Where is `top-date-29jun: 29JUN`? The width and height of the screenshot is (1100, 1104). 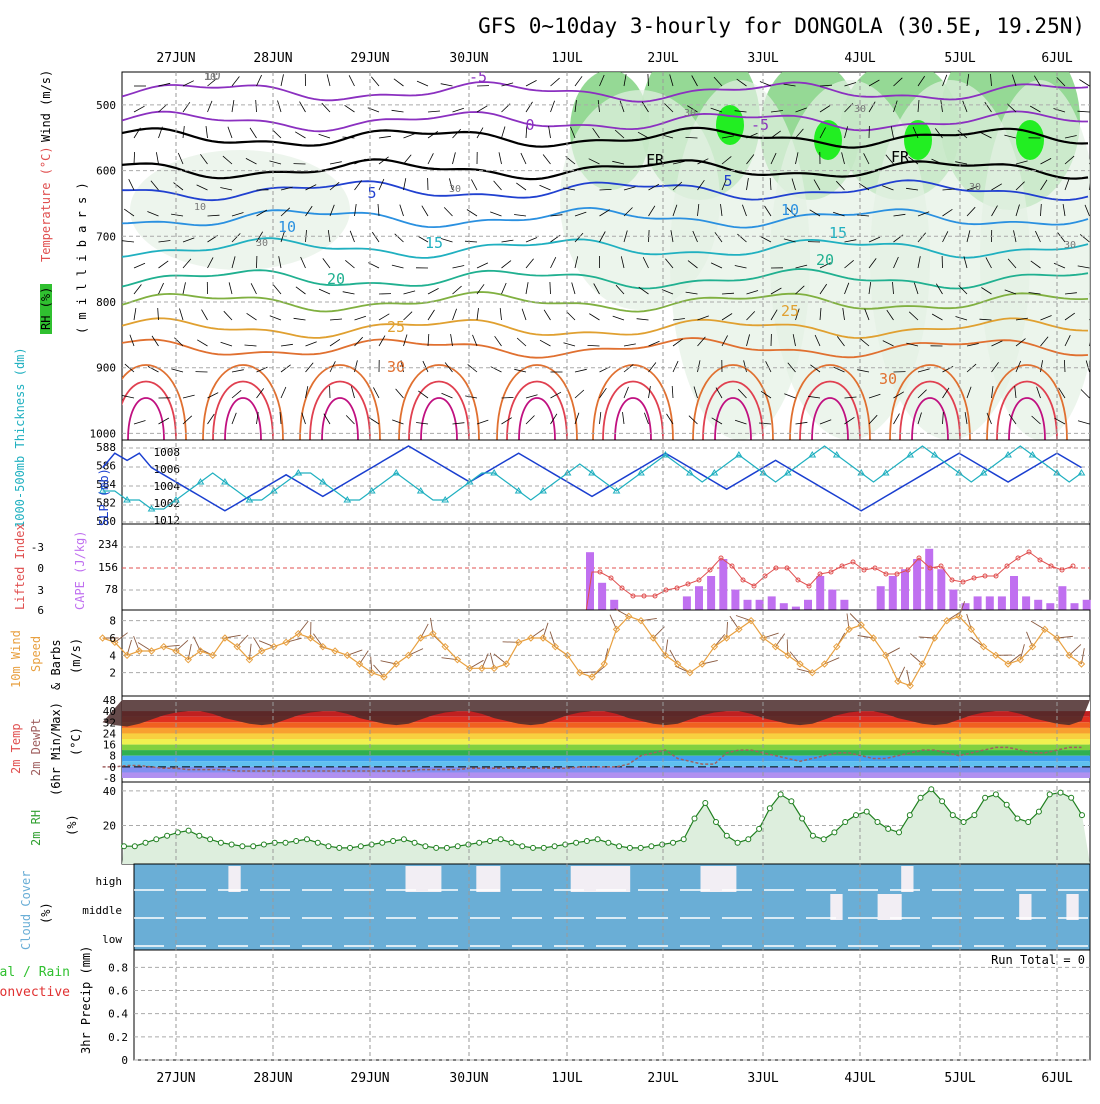 top-date-29jun: 29JUN is located at coordinates (369, 58).